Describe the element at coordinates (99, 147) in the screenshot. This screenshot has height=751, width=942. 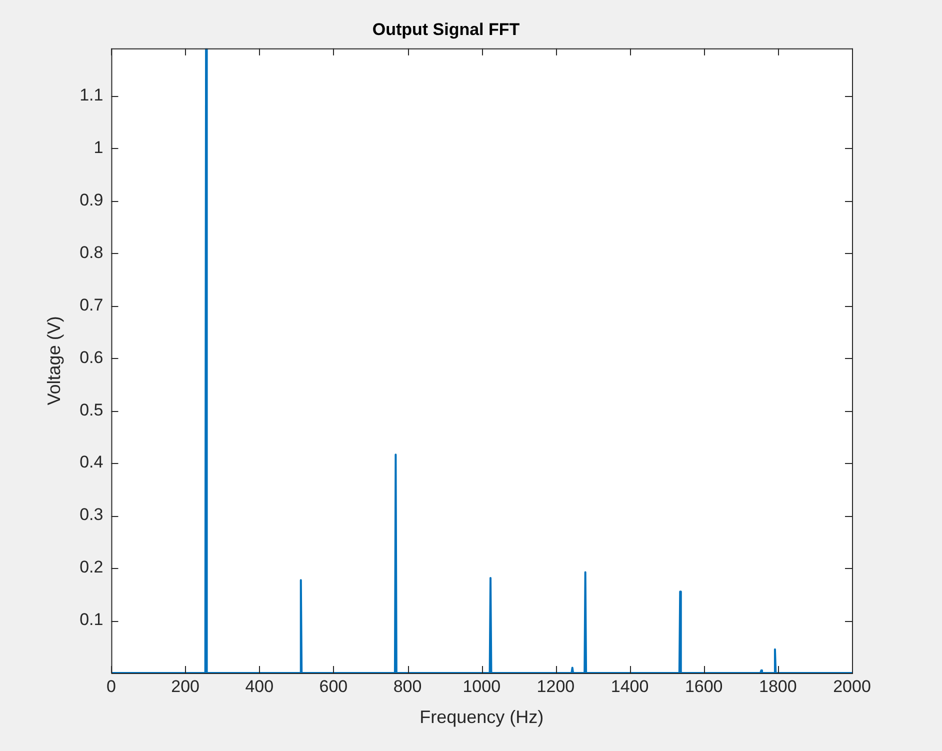
I see `y-tick-label: 1` at that location.